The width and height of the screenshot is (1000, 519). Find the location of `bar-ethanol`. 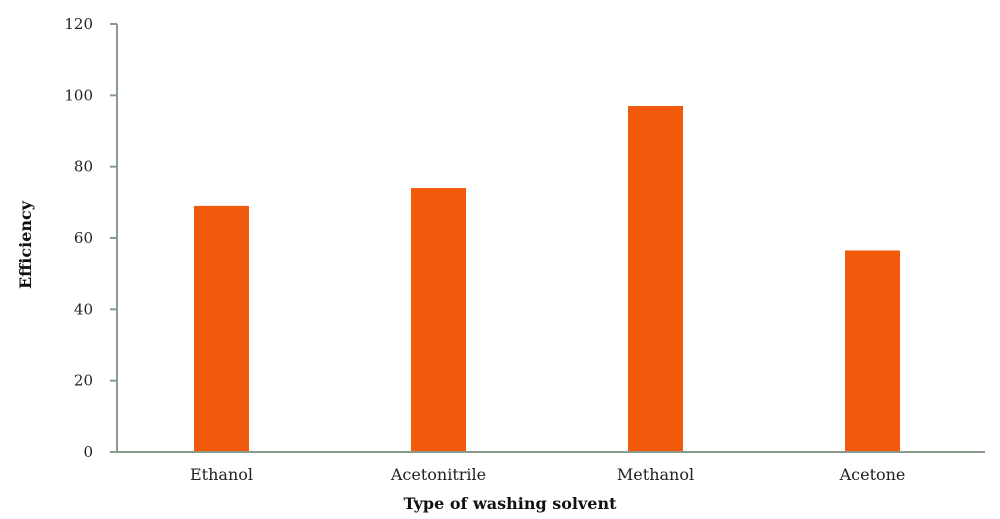

bar-ethanol is located at coordinates (221, 328).